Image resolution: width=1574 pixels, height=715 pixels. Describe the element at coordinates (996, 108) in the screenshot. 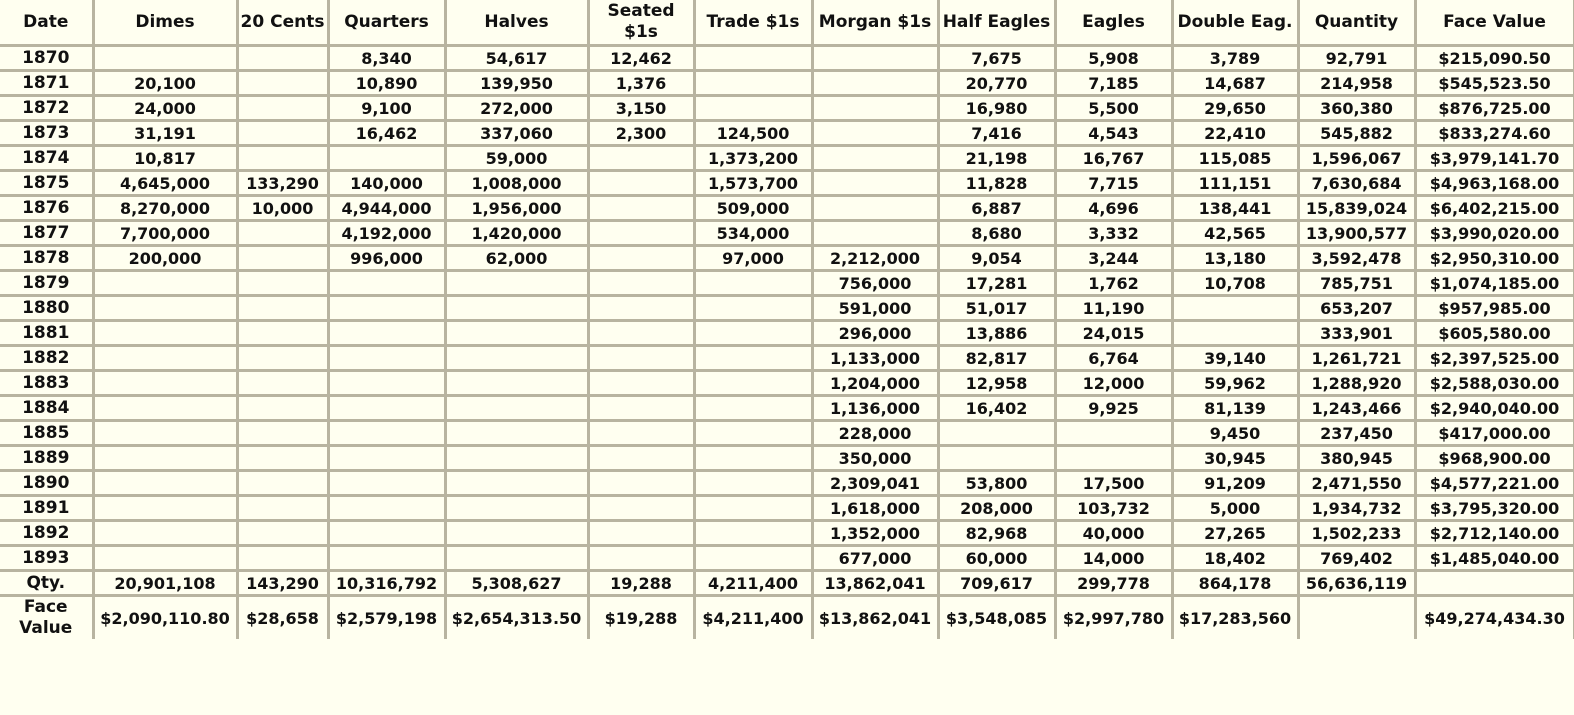

I see `value-cell: 16,980` at that location.